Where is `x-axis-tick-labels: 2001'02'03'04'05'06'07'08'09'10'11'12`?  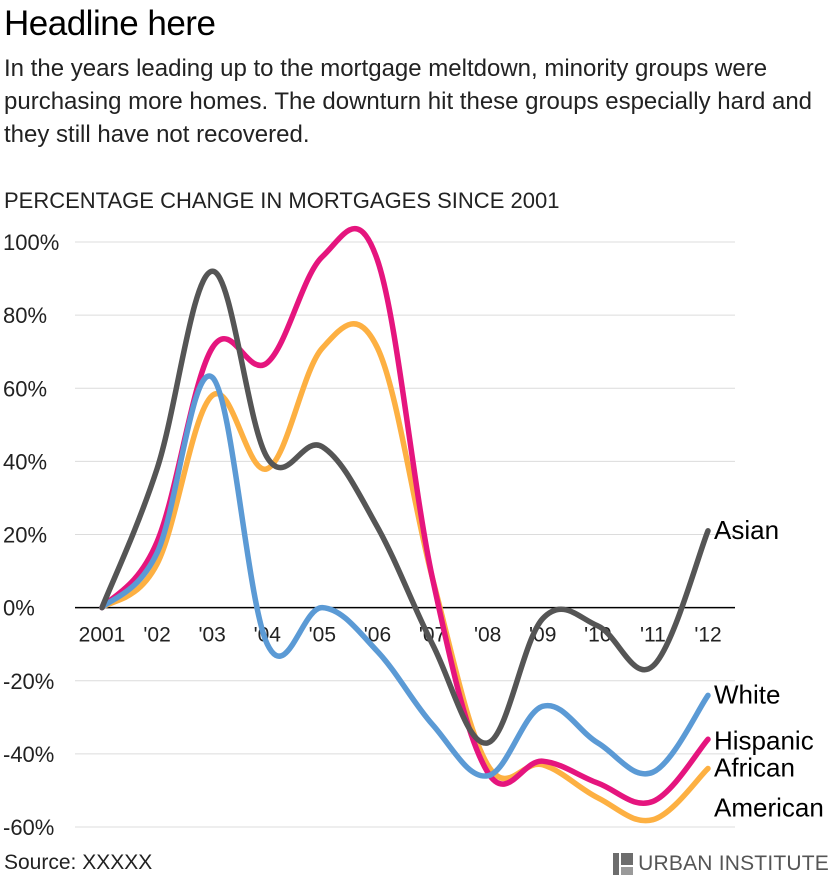
x-axis-tick-labels: 2001'02'03'04'05'06'07'08'09'10'11'12 is located at coordinates (400, 635).